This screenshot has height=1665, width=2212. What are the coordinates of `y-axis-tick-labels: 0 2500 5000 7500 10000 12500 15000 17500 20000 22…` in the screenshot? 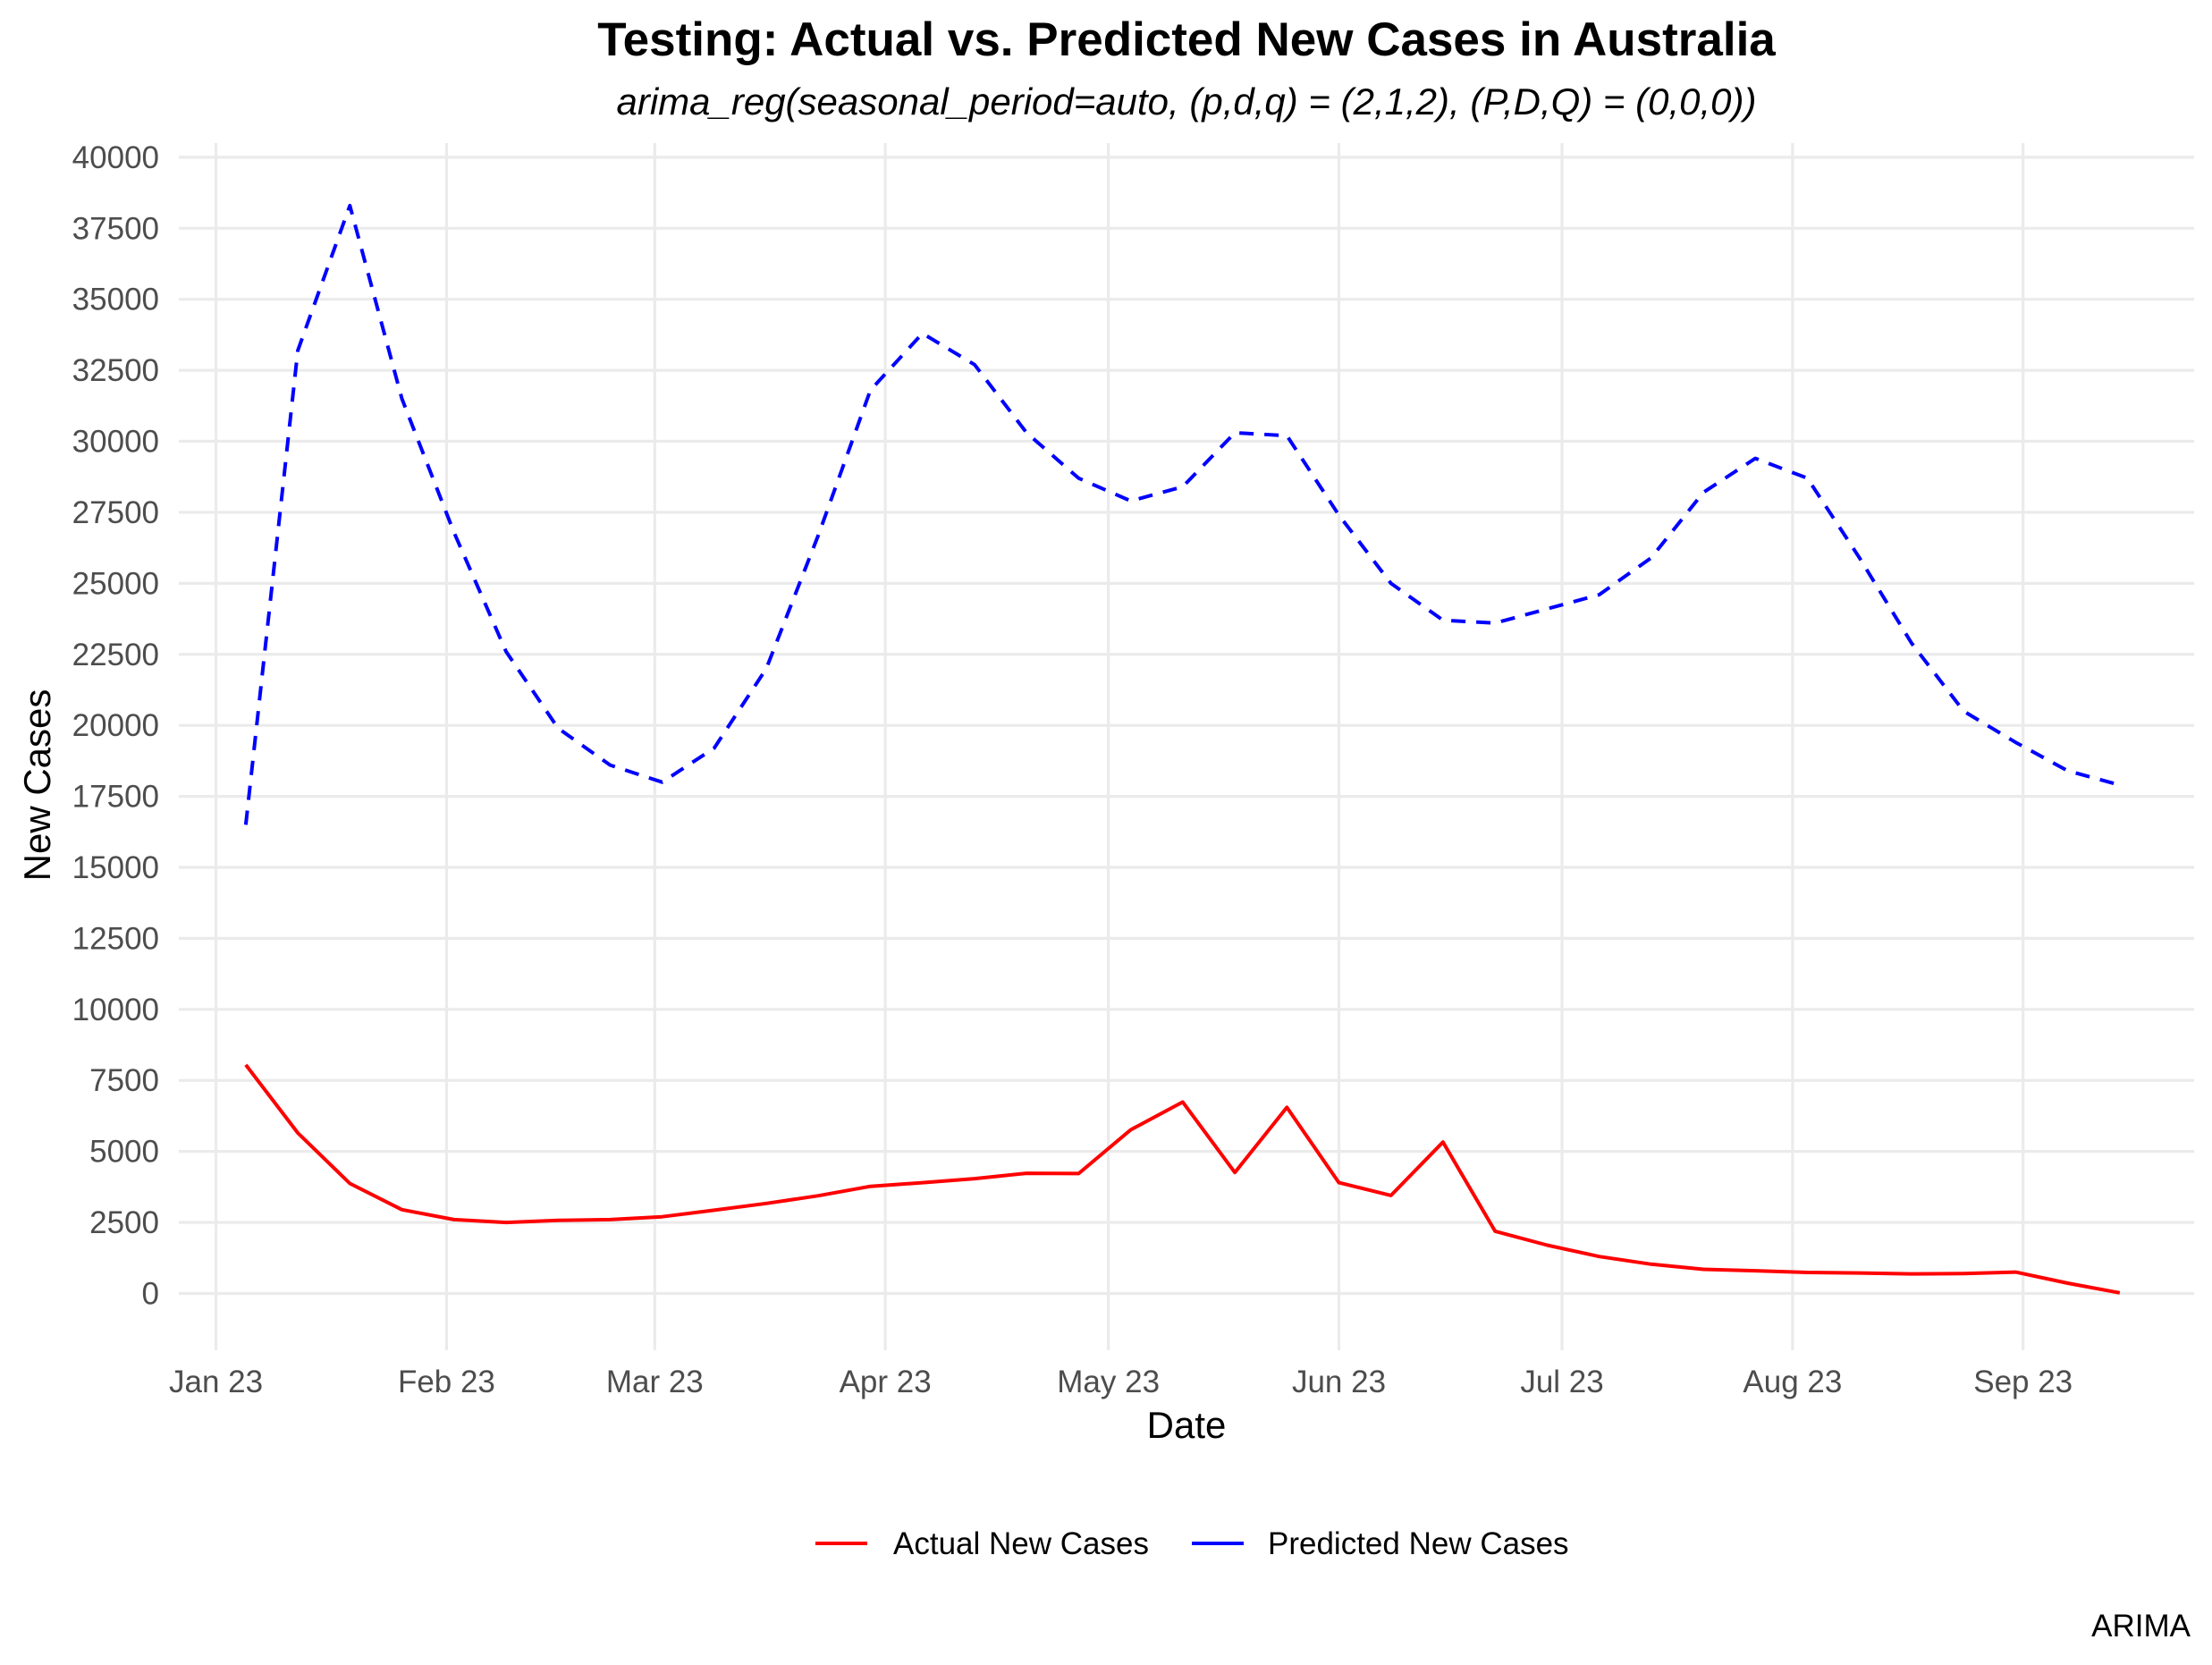 It's located at (115, 726).